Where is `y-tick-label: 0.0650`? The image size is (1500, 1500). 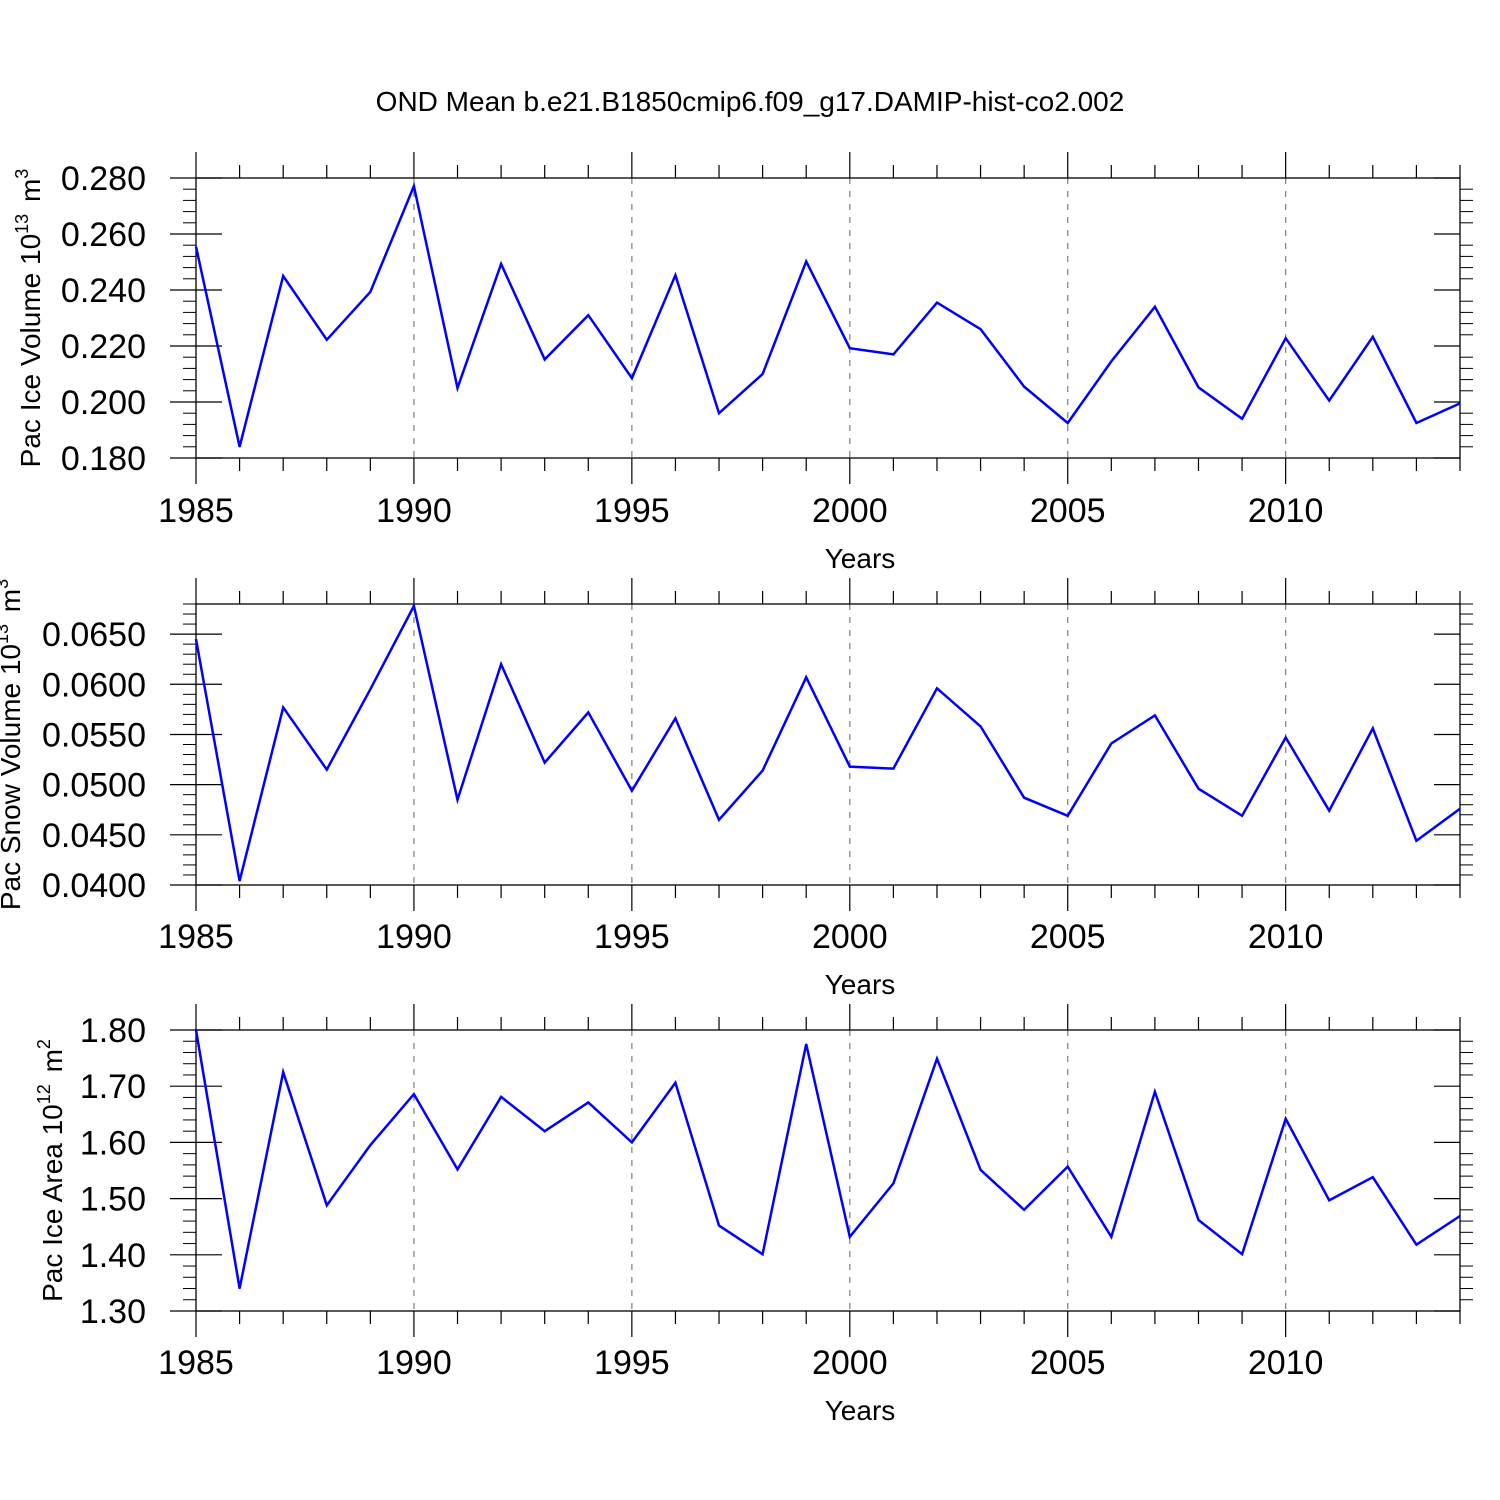
y-tick-label: 0.0650 is located at coordinates (94, 635).